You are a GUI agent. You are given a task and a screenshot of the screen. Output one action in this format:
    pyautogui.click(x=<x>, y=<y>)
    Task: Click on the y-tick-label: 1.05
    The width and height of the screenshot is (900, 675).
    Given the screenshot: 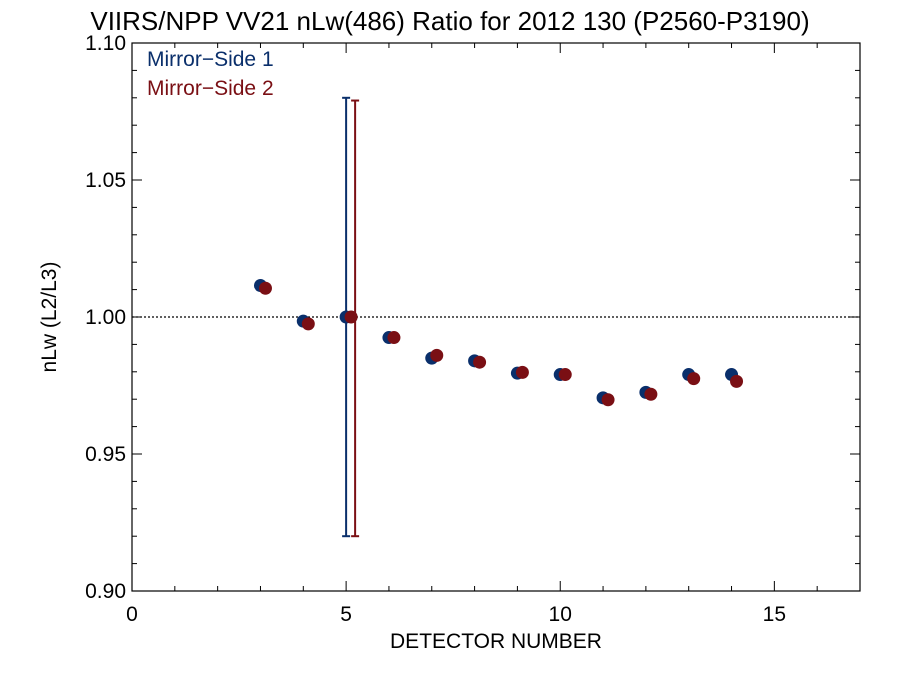 What is the action you would take?
    pyautogui.click(x=105, y=180)
    